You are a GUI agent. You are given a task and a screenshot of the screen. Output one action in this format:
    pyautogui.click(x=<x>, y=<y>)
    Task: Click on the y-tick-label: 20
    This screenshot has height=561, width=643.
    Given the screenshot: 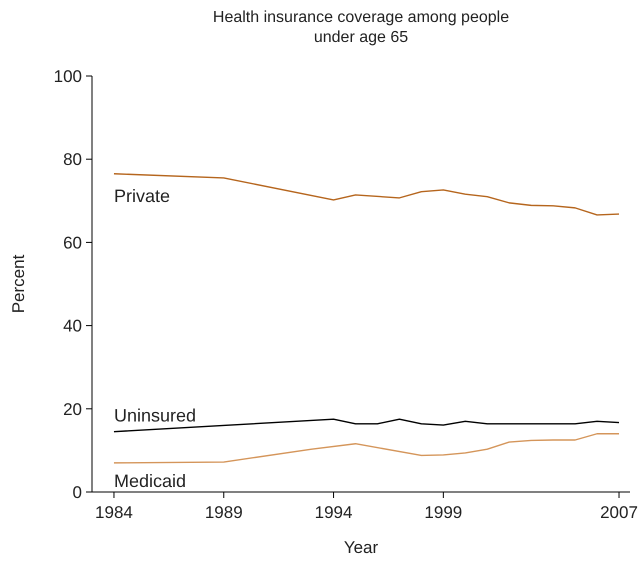 What is the action you would take?
    pyautogui.click(x=72, y=409)
    